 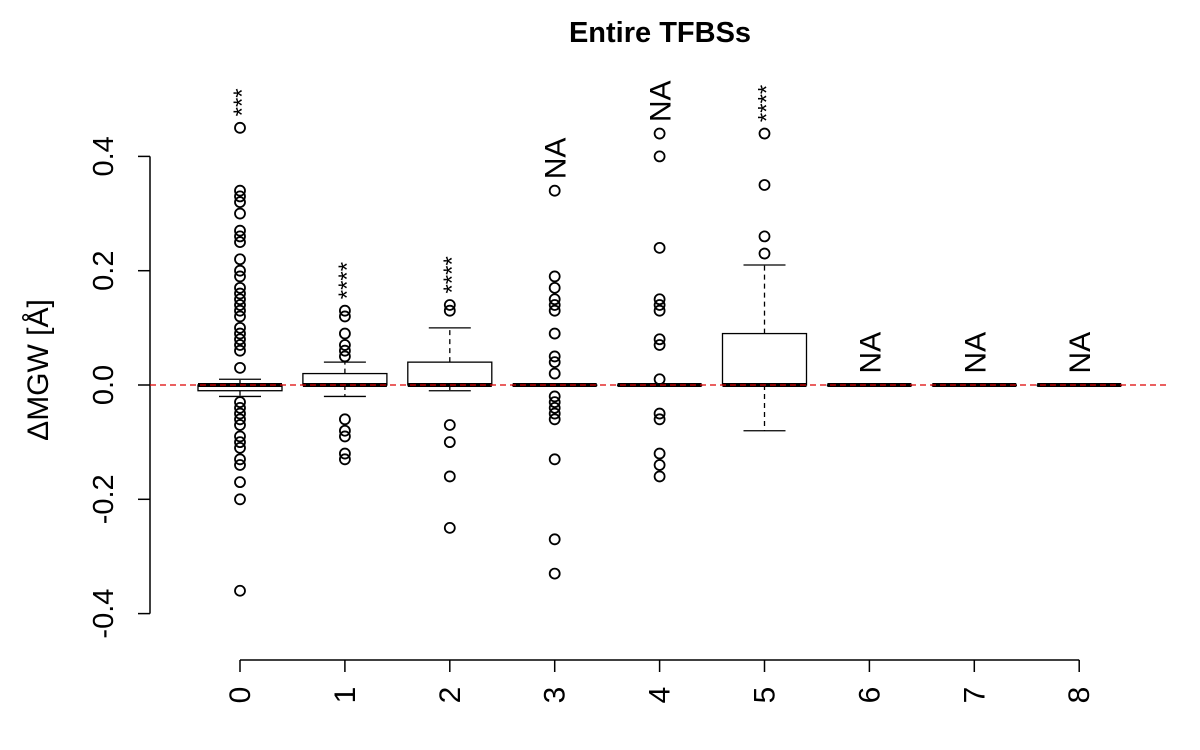 I want to click on x-tick-label: 1, so click(x=345, y=695).